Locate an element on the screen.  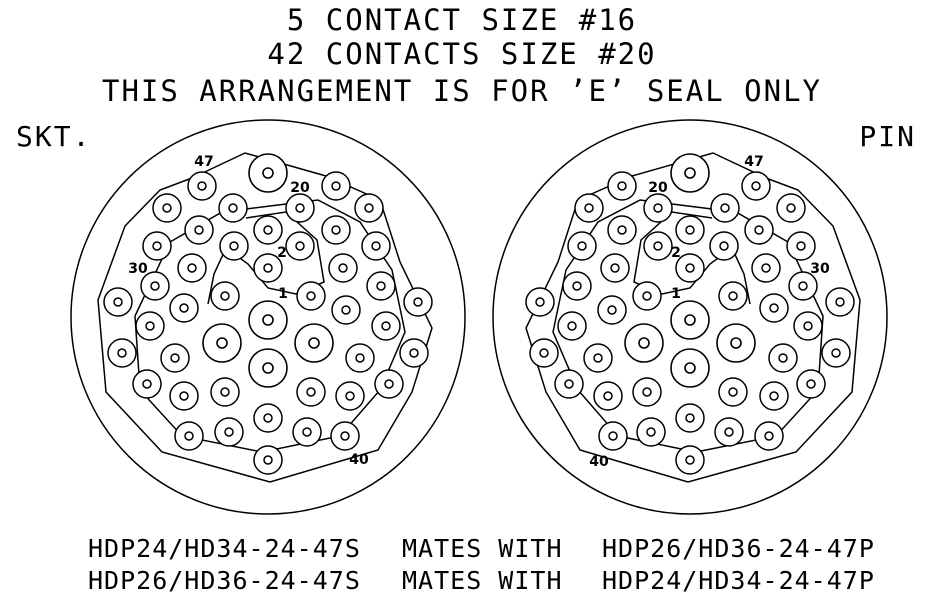
socket-contact-number-47: 47 is located at coordinates (203, 162).